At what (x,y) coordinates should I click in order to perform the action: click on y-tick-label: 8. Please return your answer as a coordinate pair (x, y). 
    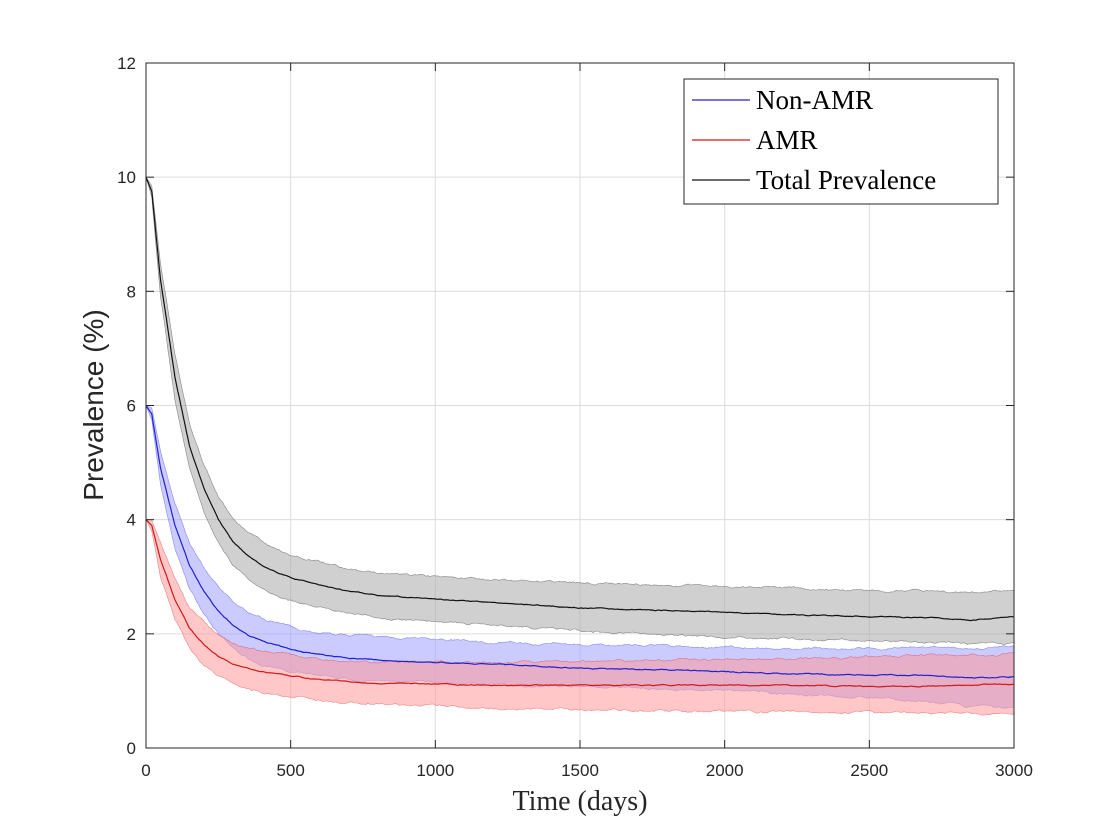
    Looking at the image, I should click on (131, 291).